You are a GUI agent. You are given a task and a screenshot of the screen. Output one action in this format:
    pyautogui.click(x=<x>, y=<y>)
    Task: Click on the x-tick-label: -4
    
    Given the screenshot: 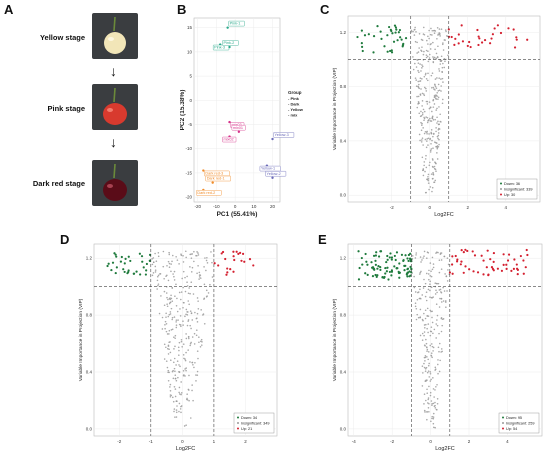 What is the action you would take?
    pyautogui.click(x=354, y=441)
    